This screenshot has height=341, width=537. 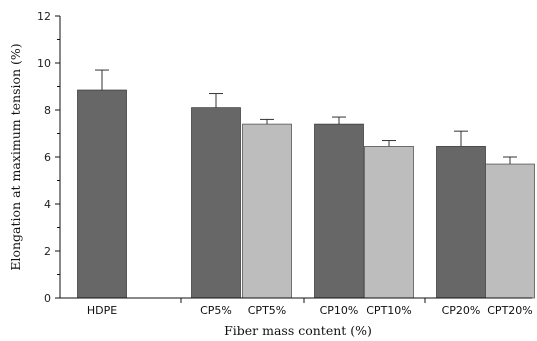 I want to click on y-tick-label: 0, so click(x=47, y=298).